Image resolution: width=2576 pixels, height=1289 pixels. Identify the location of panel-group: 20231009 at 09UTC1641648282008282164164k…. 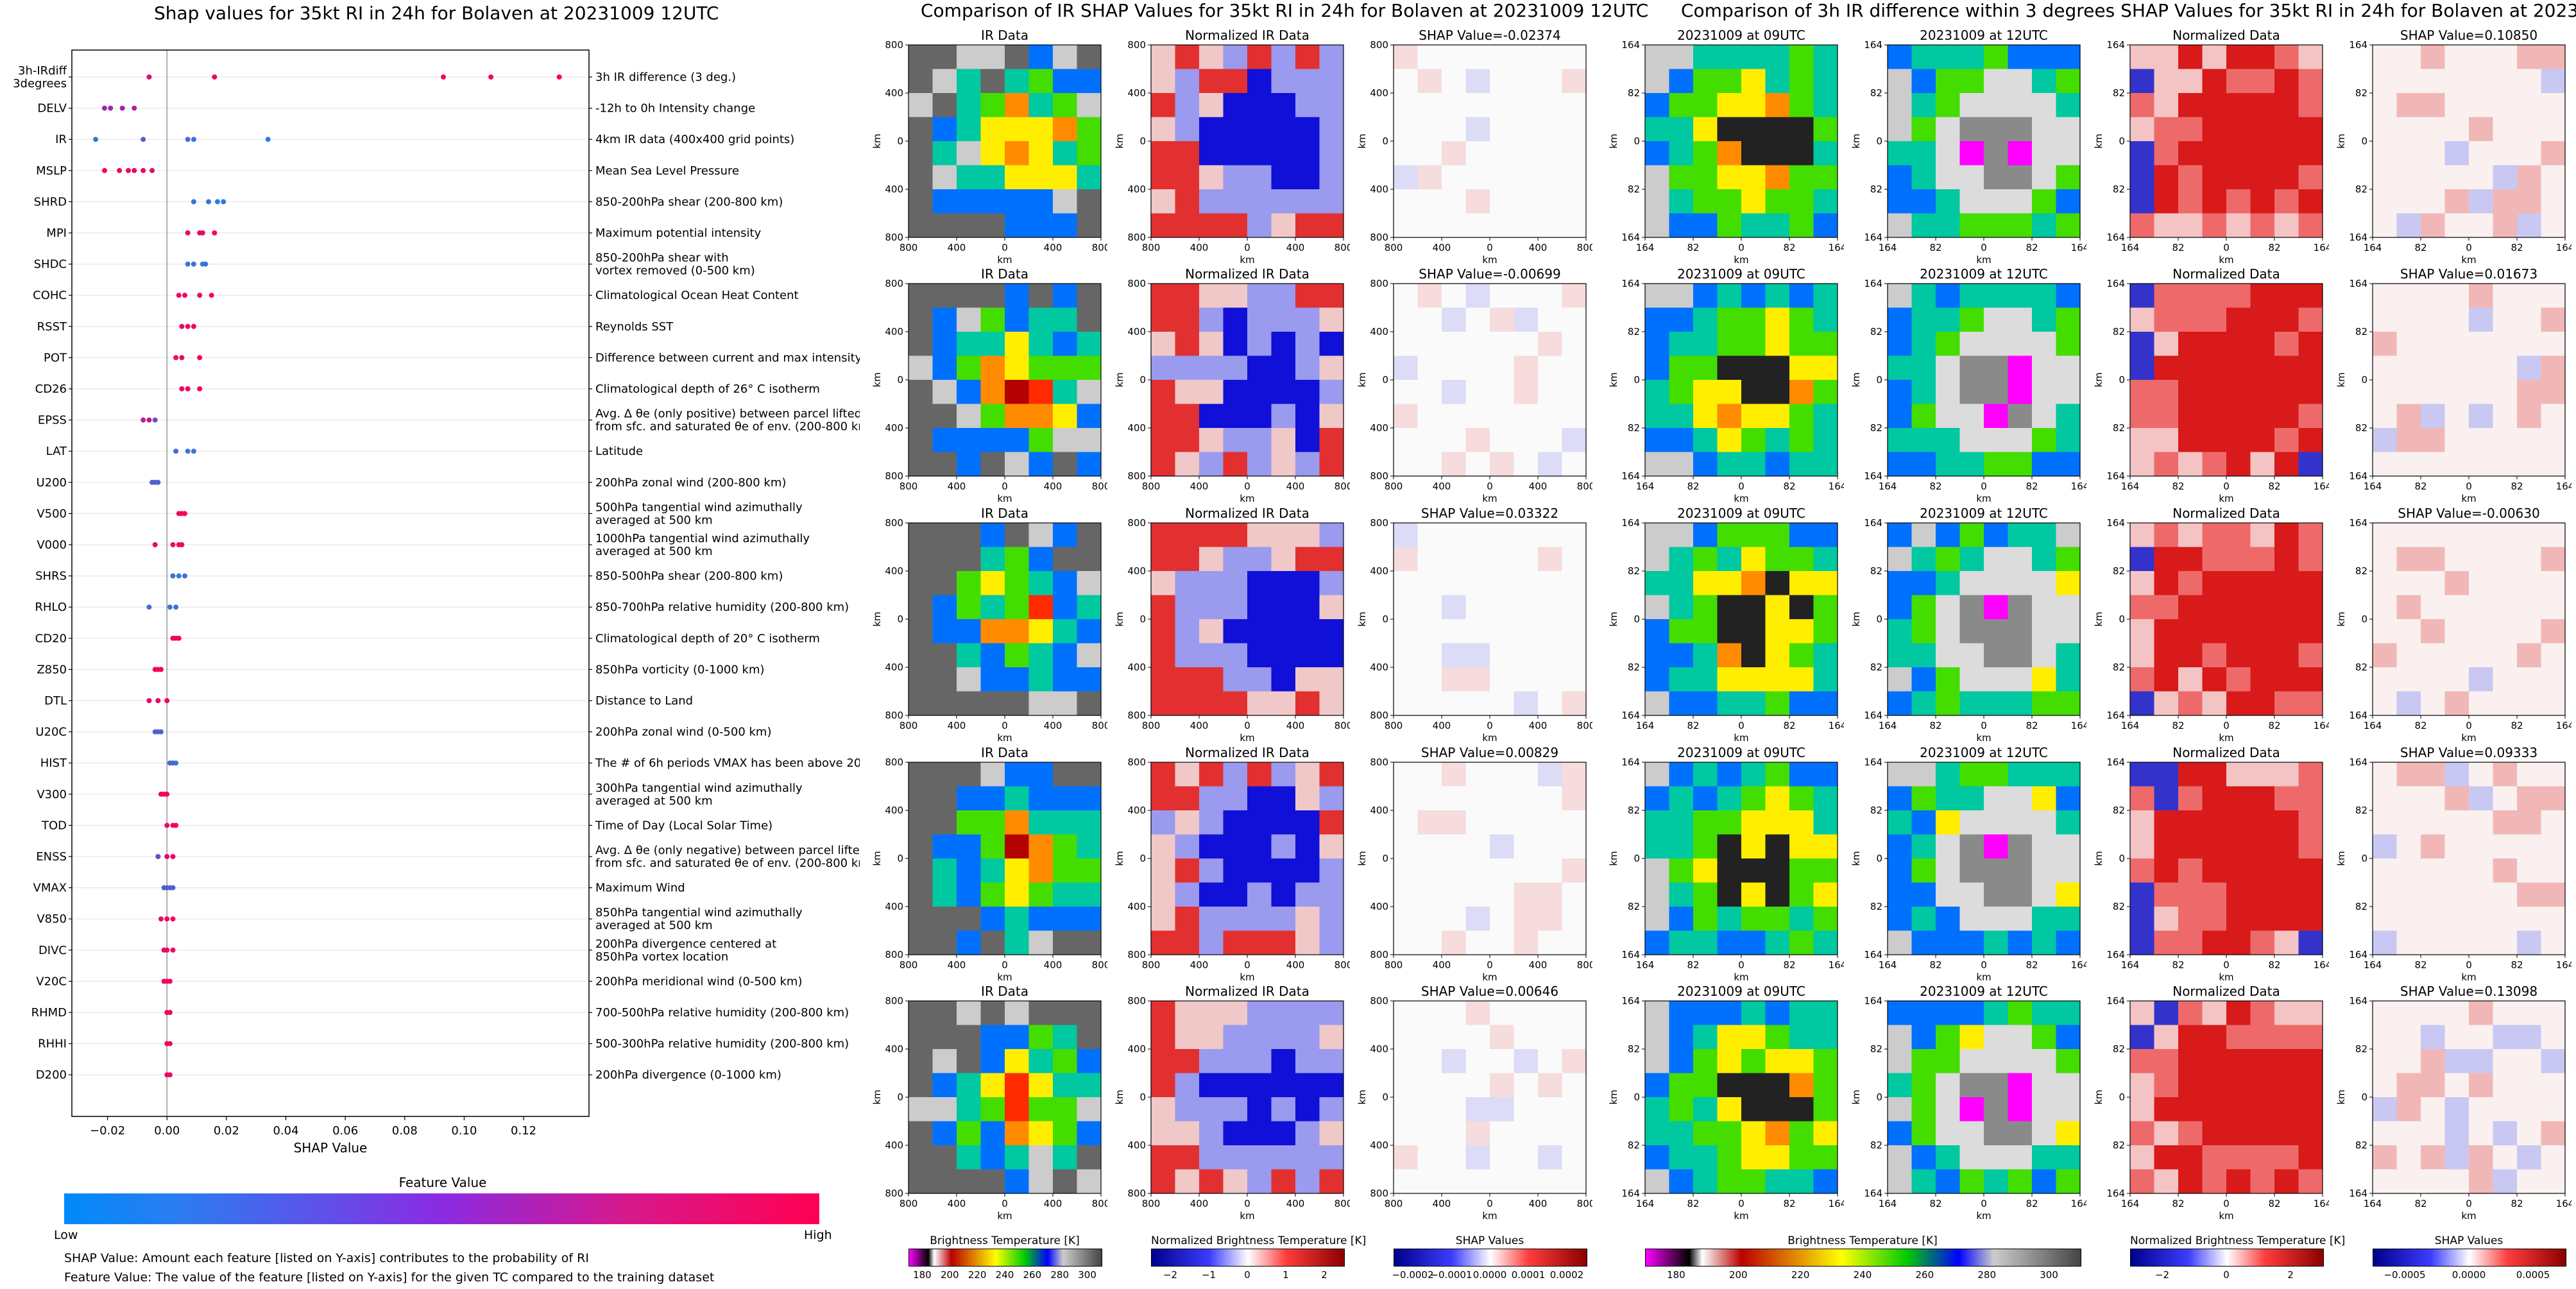
(1726, 625).